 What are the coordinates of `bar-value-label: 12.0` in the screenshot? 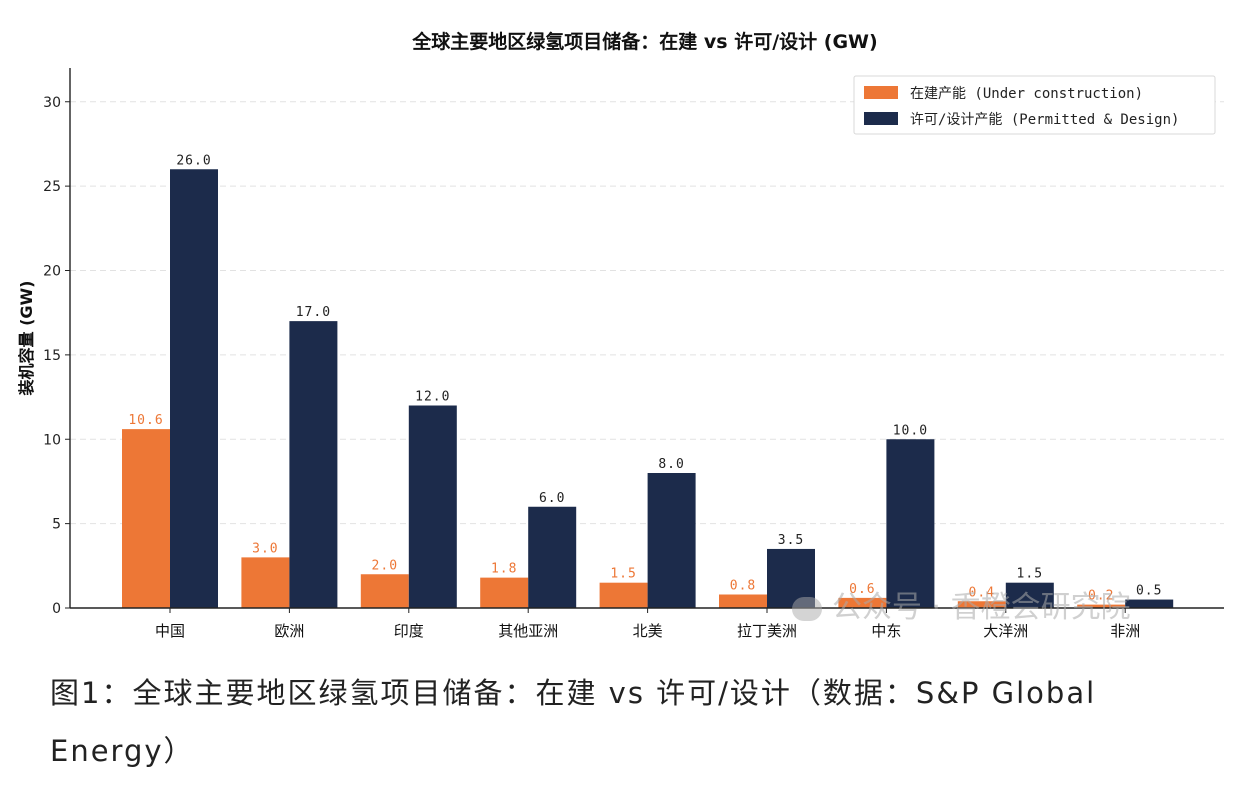 It's located at (432, 397).